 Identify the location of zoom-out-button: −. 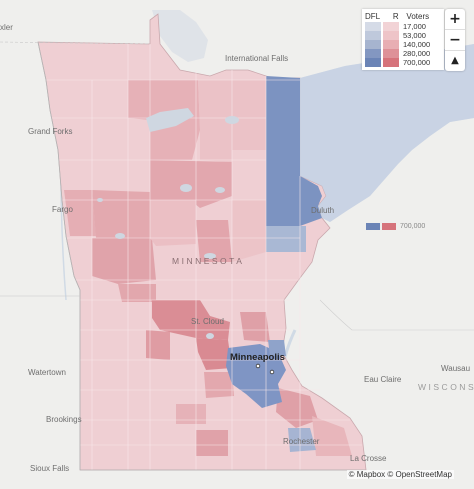
(455, 40).